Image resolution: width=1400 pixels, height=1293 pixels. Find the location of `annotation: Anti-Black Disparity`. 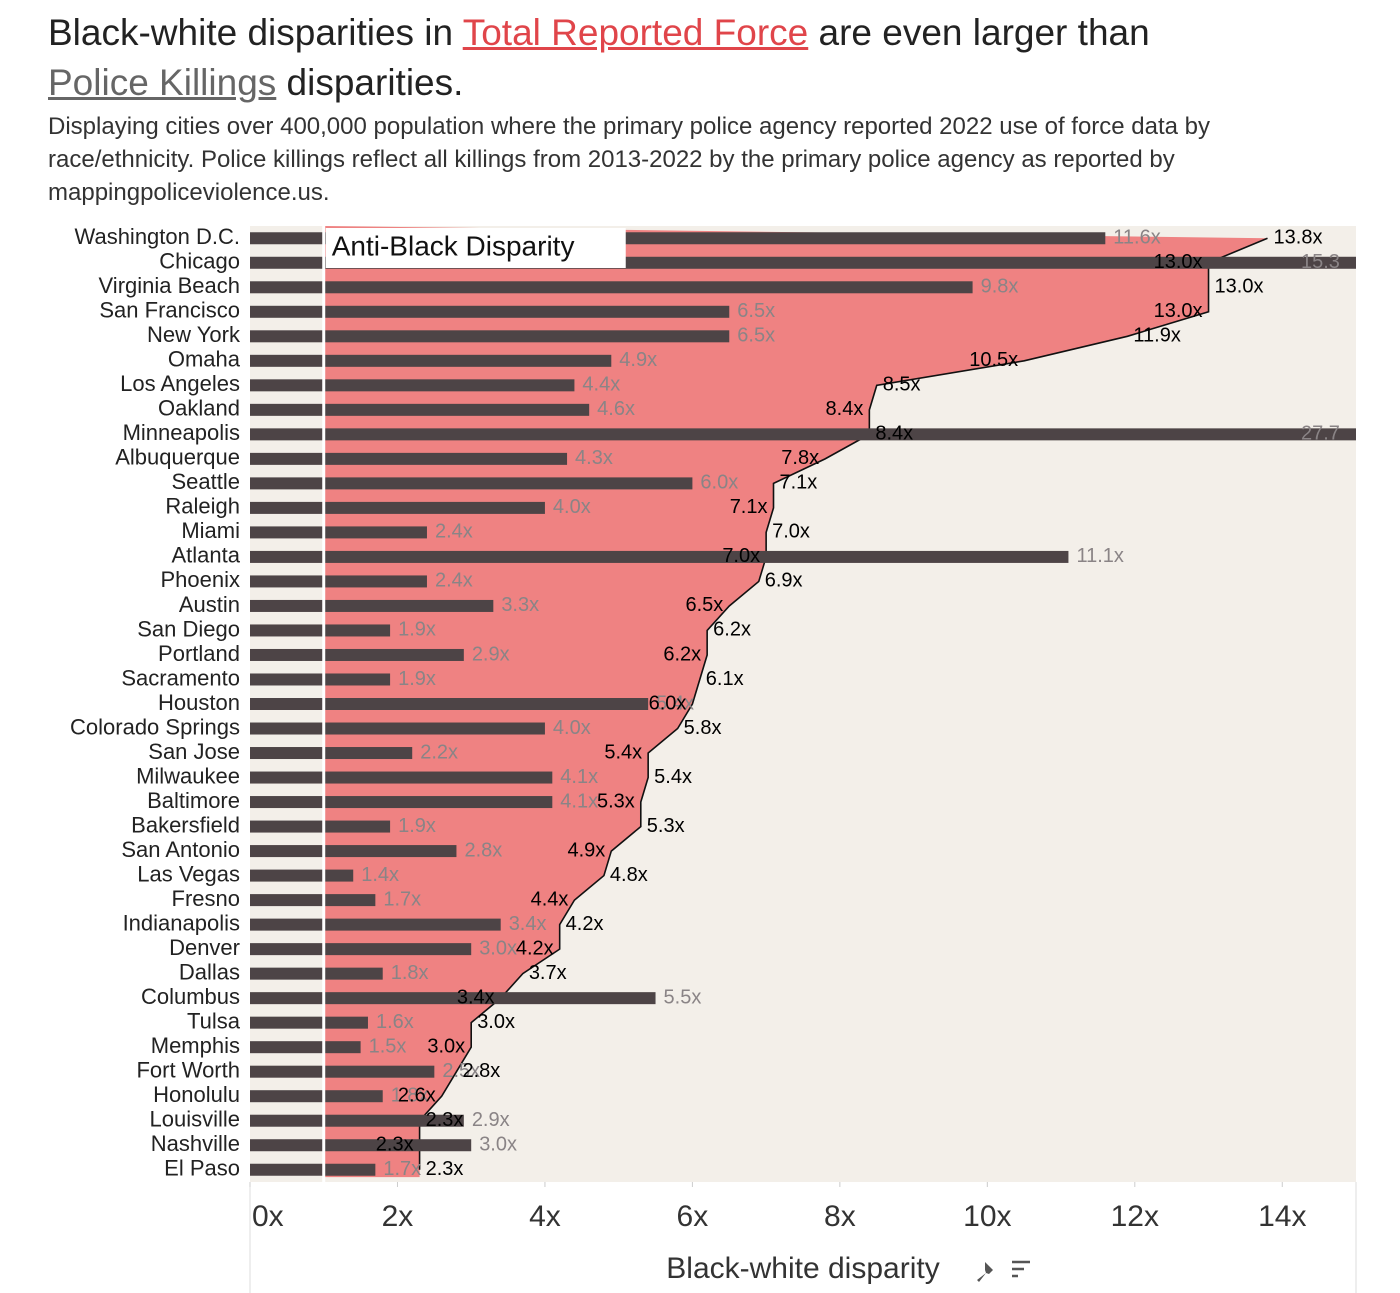

annotation: Anti-Black Disparity is located at coordinates (453, 245).